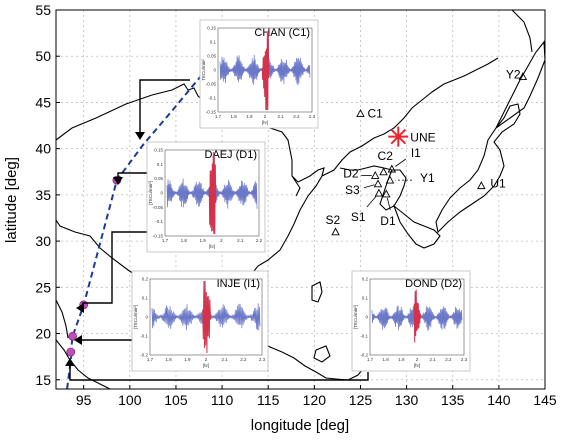 This screenshot has width=566, height=441. What do you see at coordinates (499, 400) in the screenshot?
I see `x-tick-label: 140` at bounding box center [499, 400].